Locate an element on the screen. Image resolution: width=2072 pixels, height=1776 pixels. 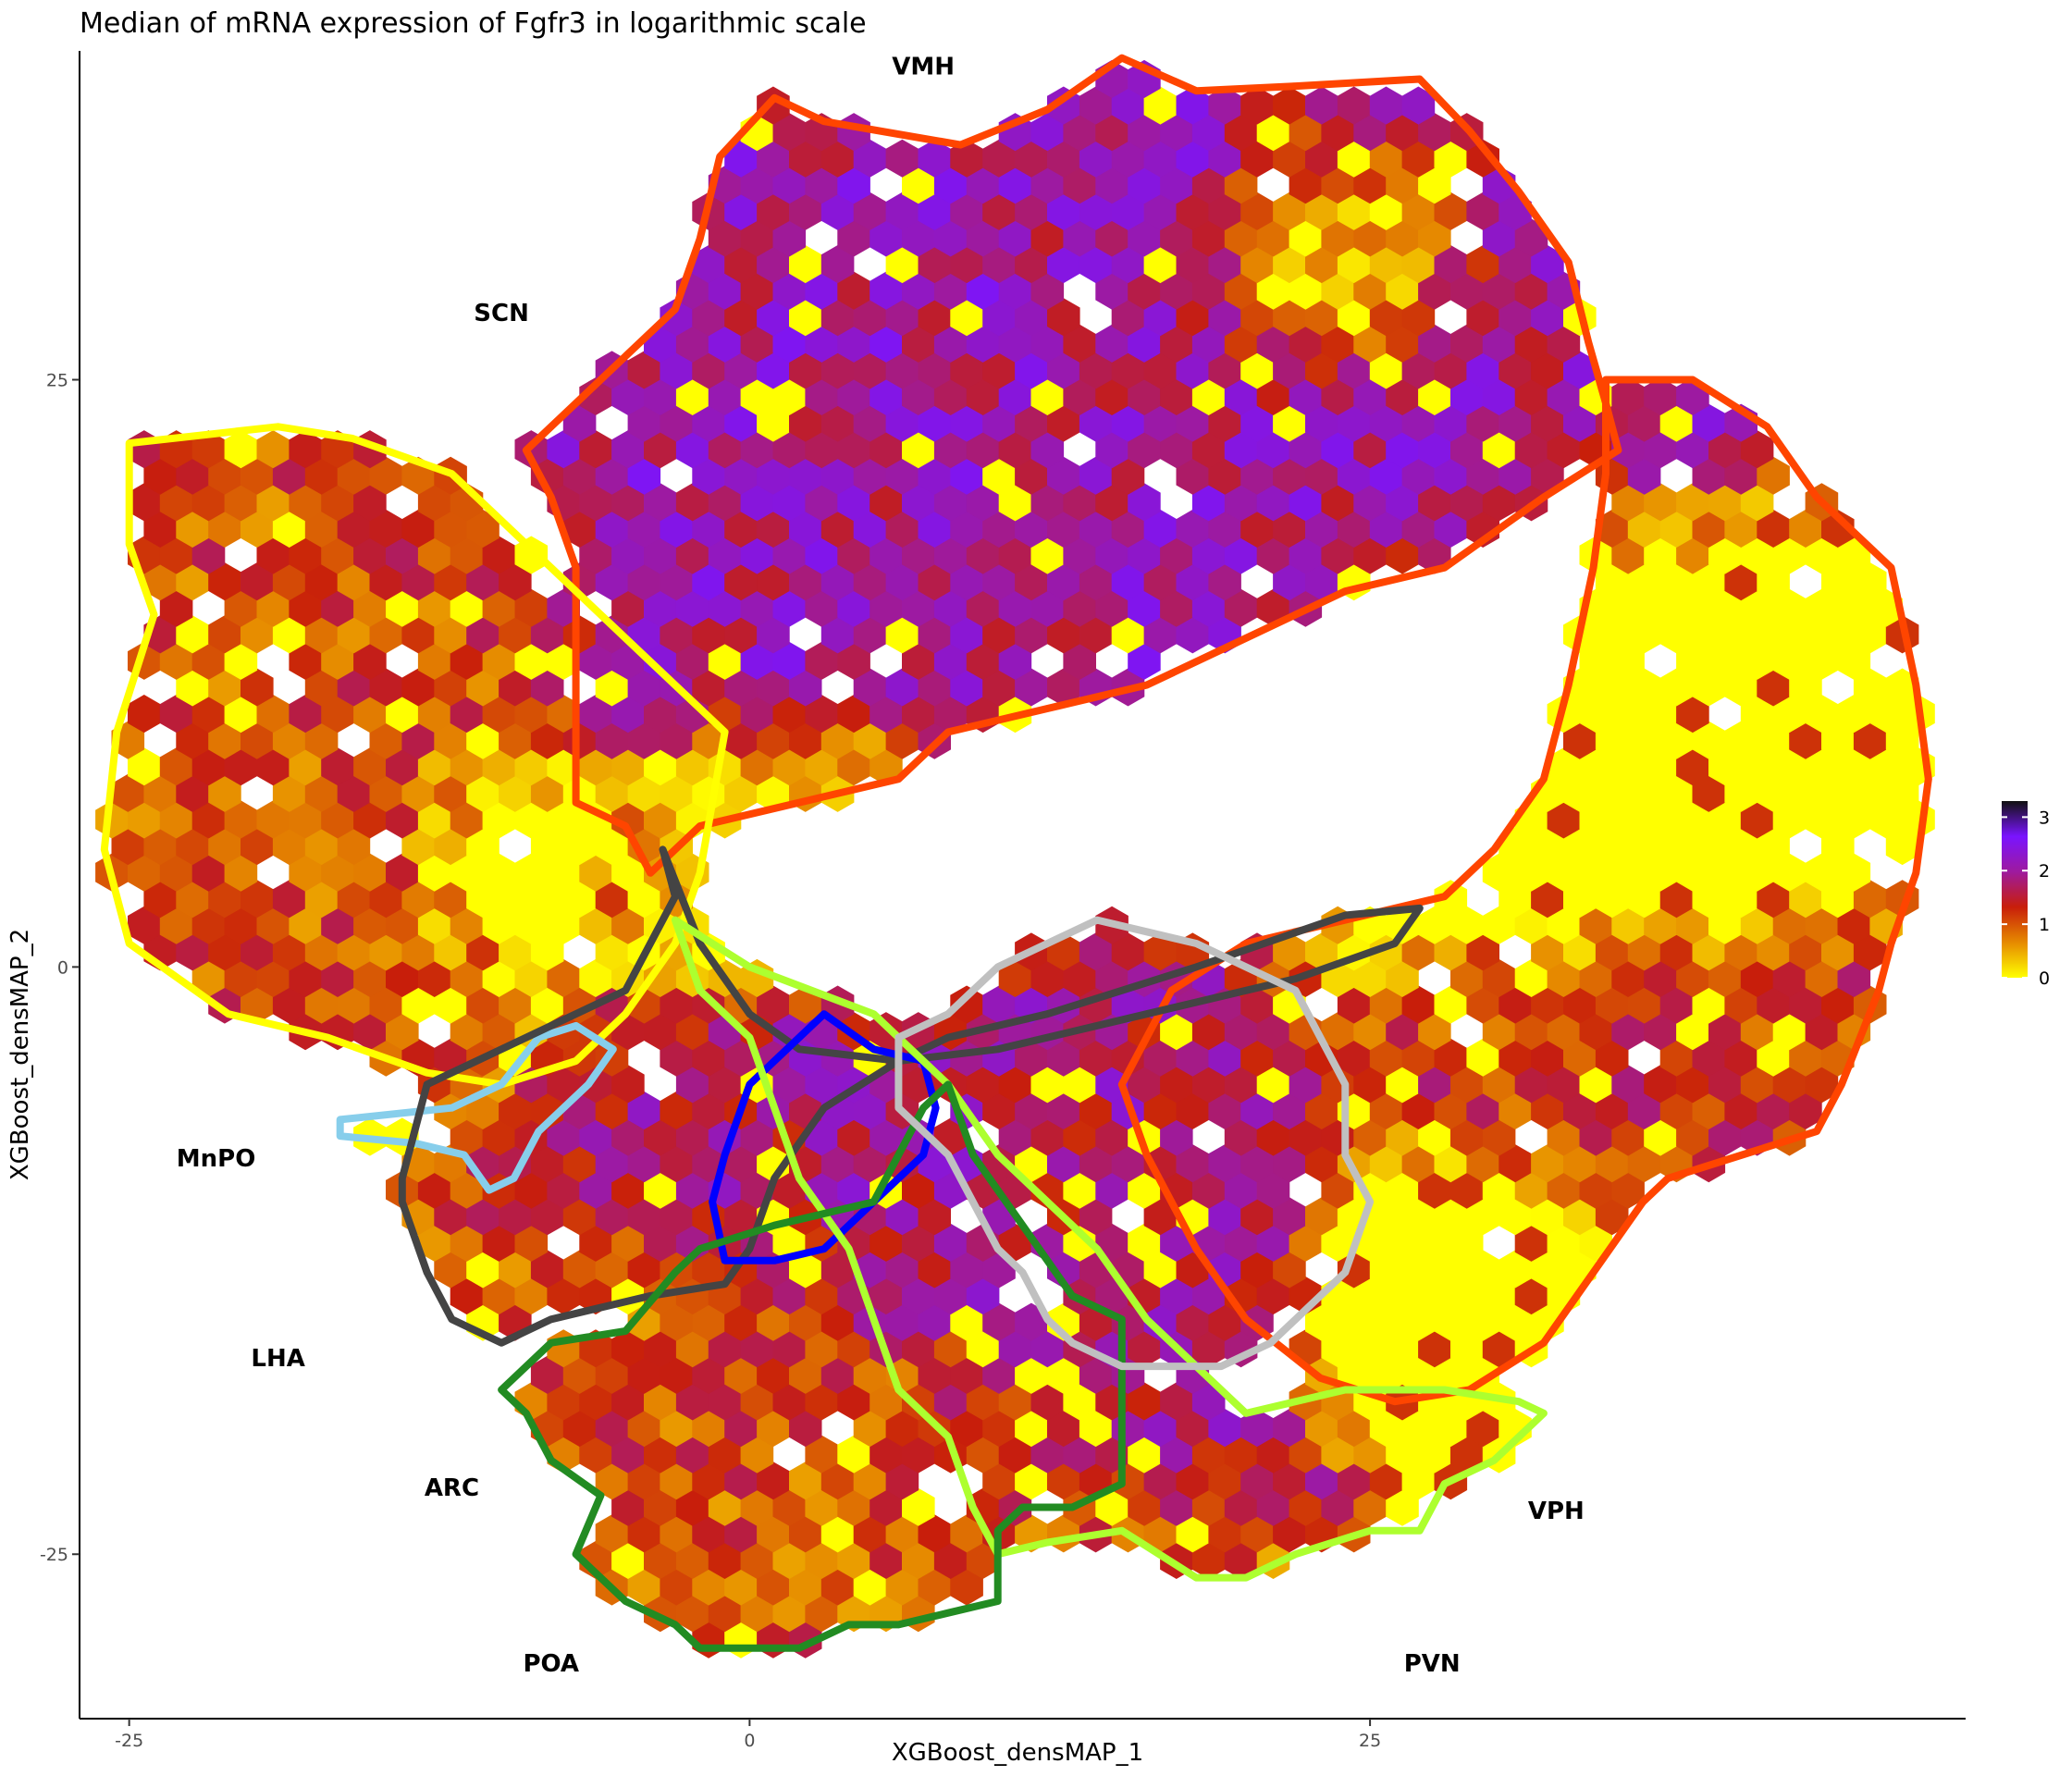
x-tick-label: 0 is located at coordinates (750, 1741).